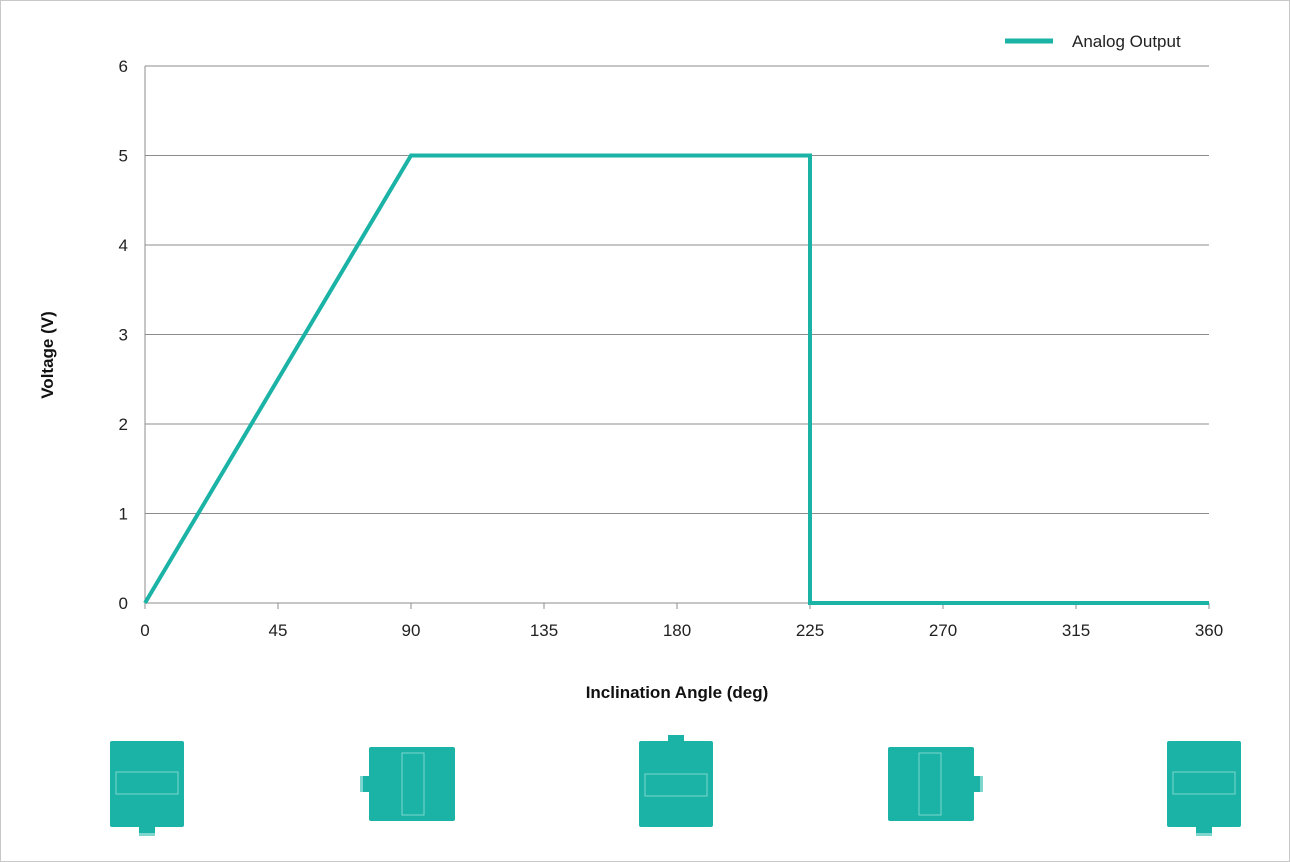 Image resolution: width=1290 pixels, height=862 pixels. I want to click on x-tick-label: 225, so click(810, 630).